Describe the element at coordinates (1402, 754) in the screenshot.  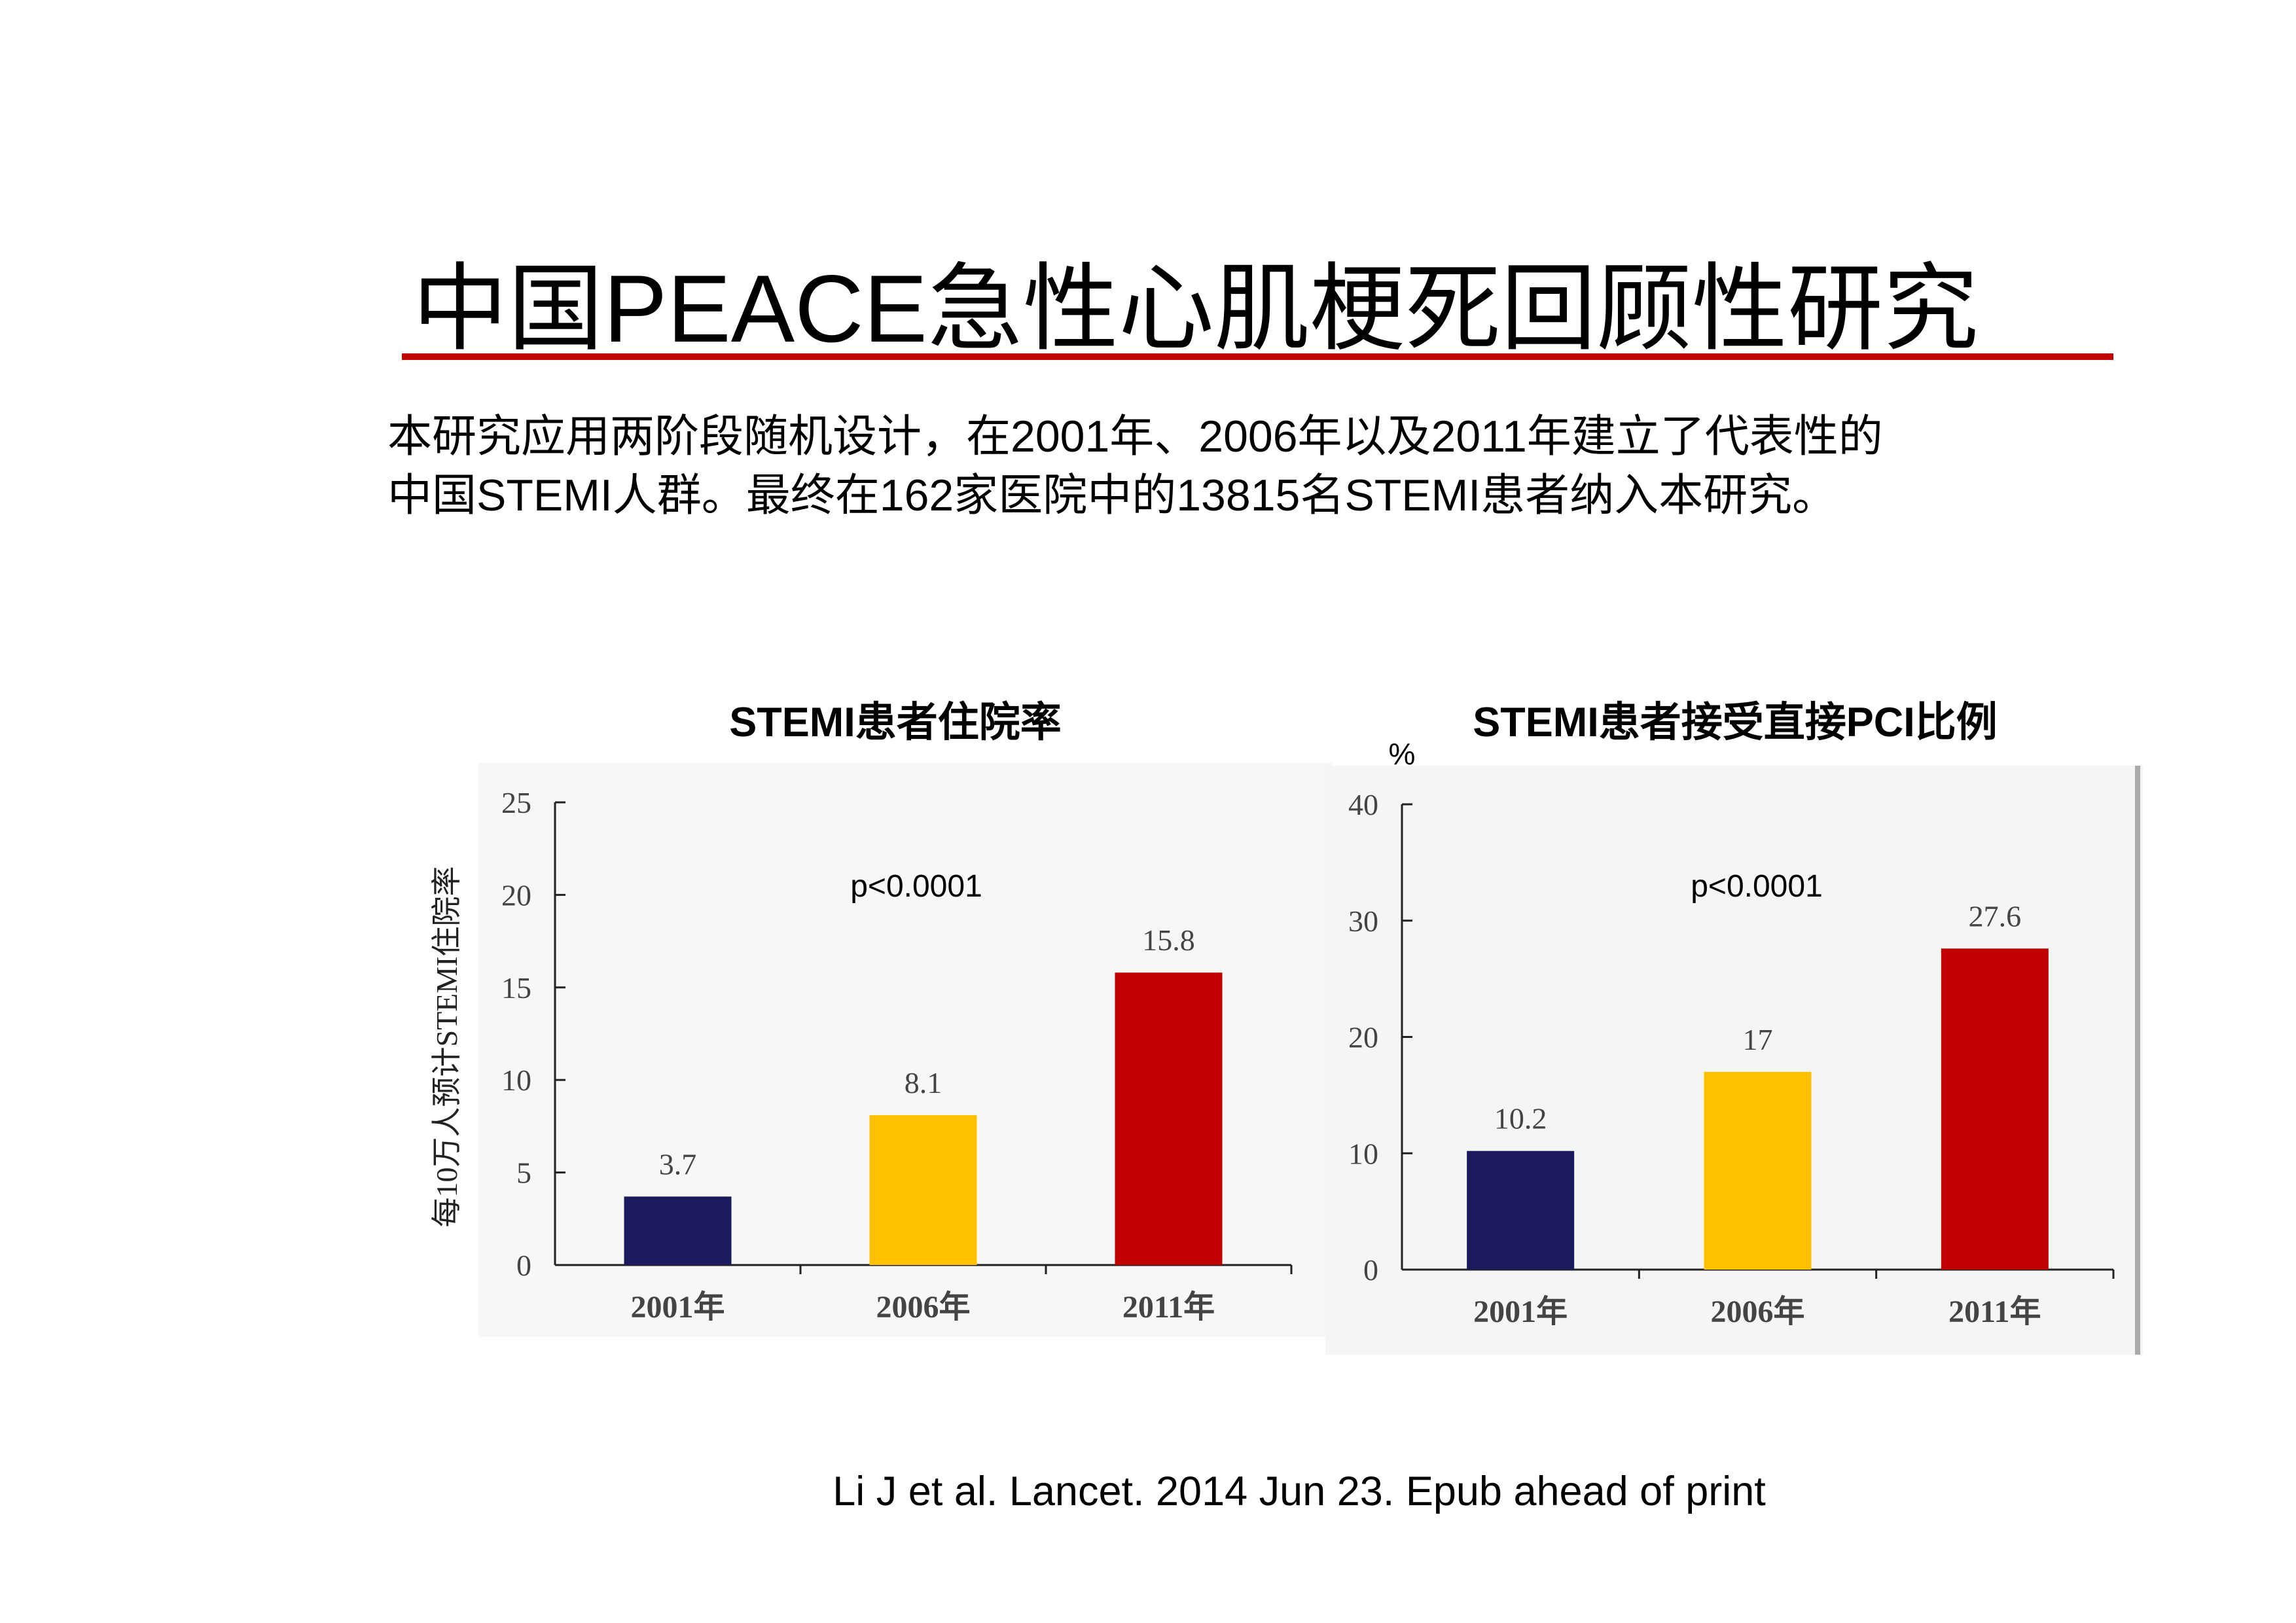
I see `y-axis-unit: %` at that location.